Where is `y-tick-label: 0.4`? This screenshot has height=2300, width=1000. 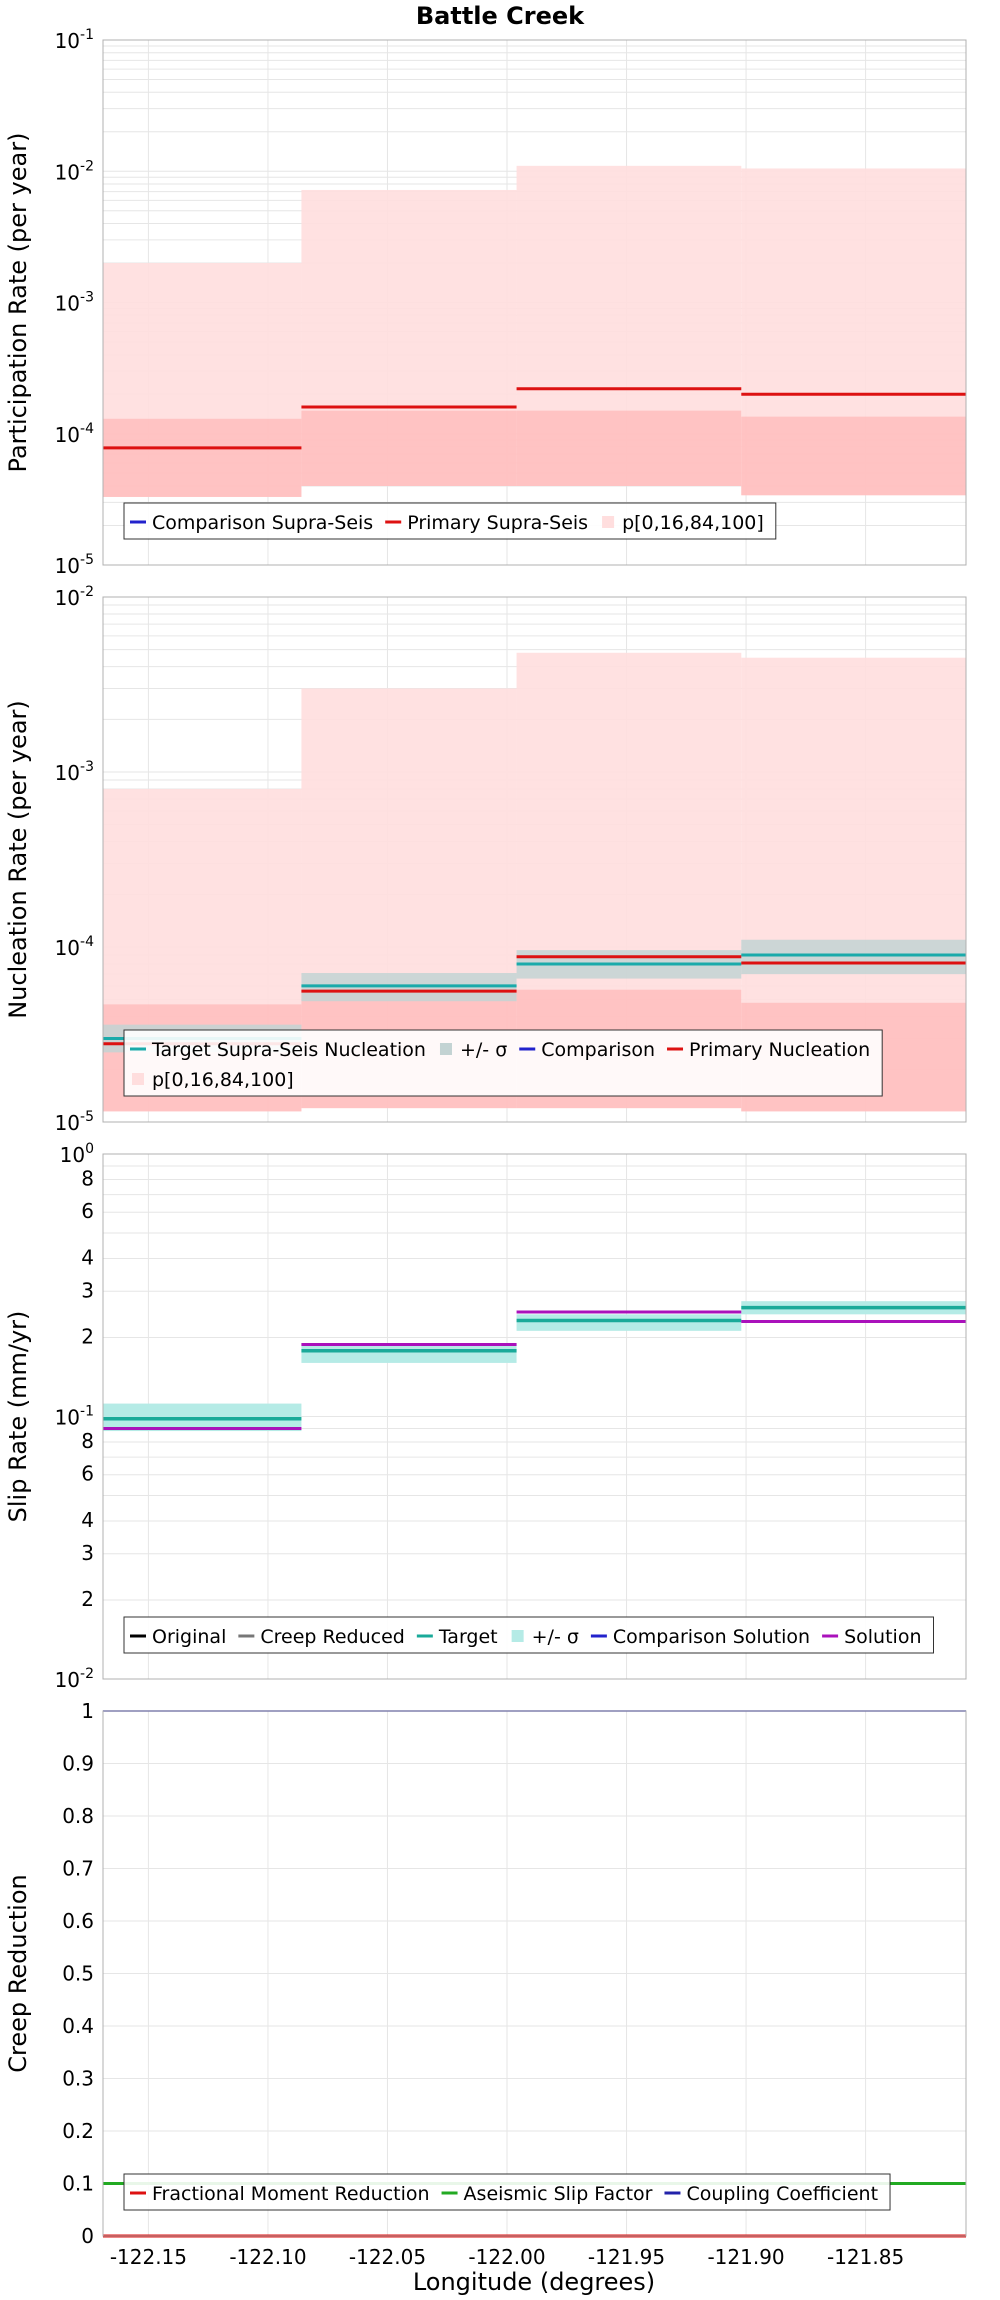
y-tick-label: 0.4 is located at coordinates (78, 2026).